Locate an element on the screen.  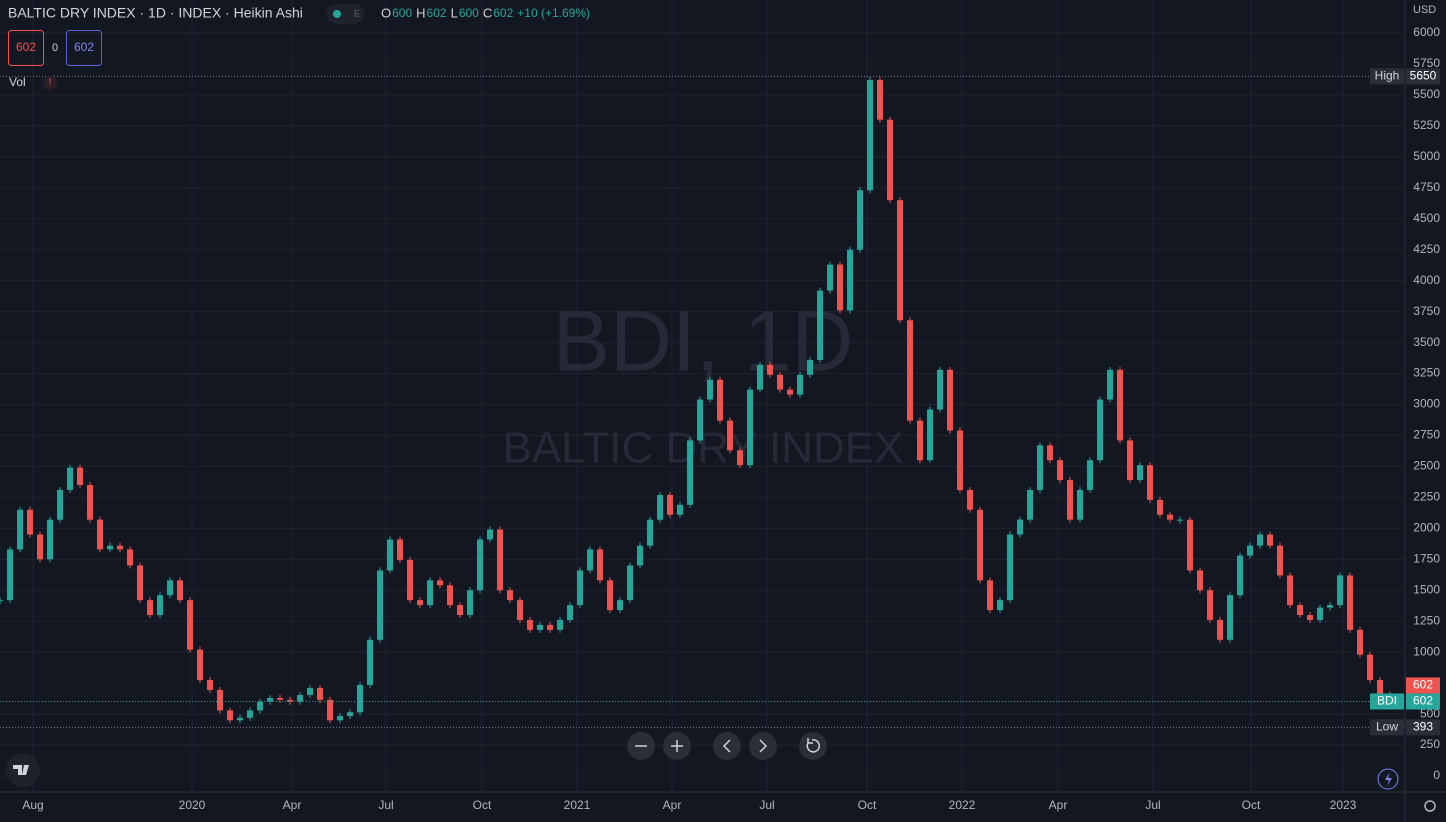
candle is located at coordinates (1, 601).